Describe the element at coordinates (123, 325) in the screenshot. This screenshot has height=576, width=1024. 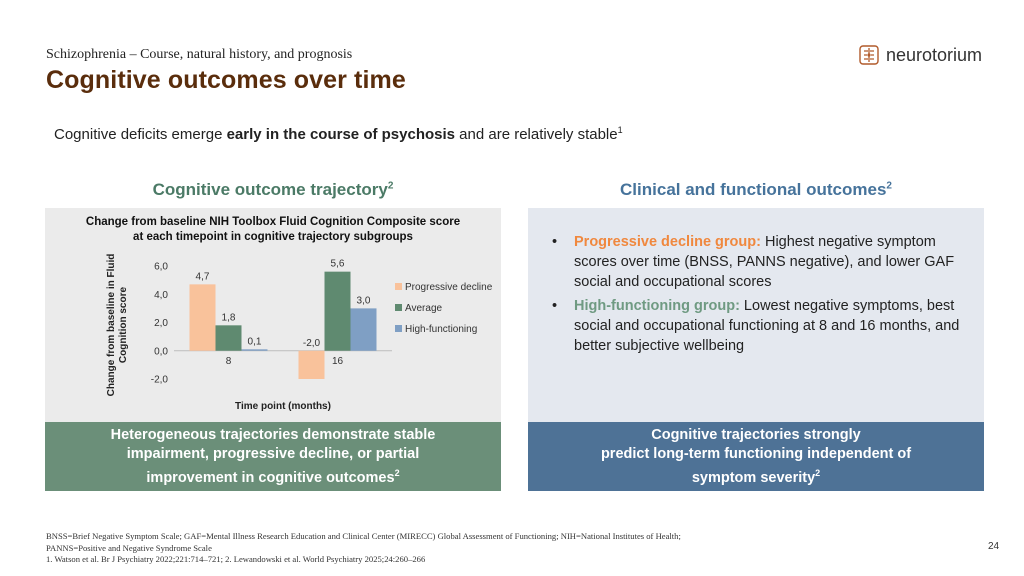
I see `y-axis-label: Cognition score` at that location.